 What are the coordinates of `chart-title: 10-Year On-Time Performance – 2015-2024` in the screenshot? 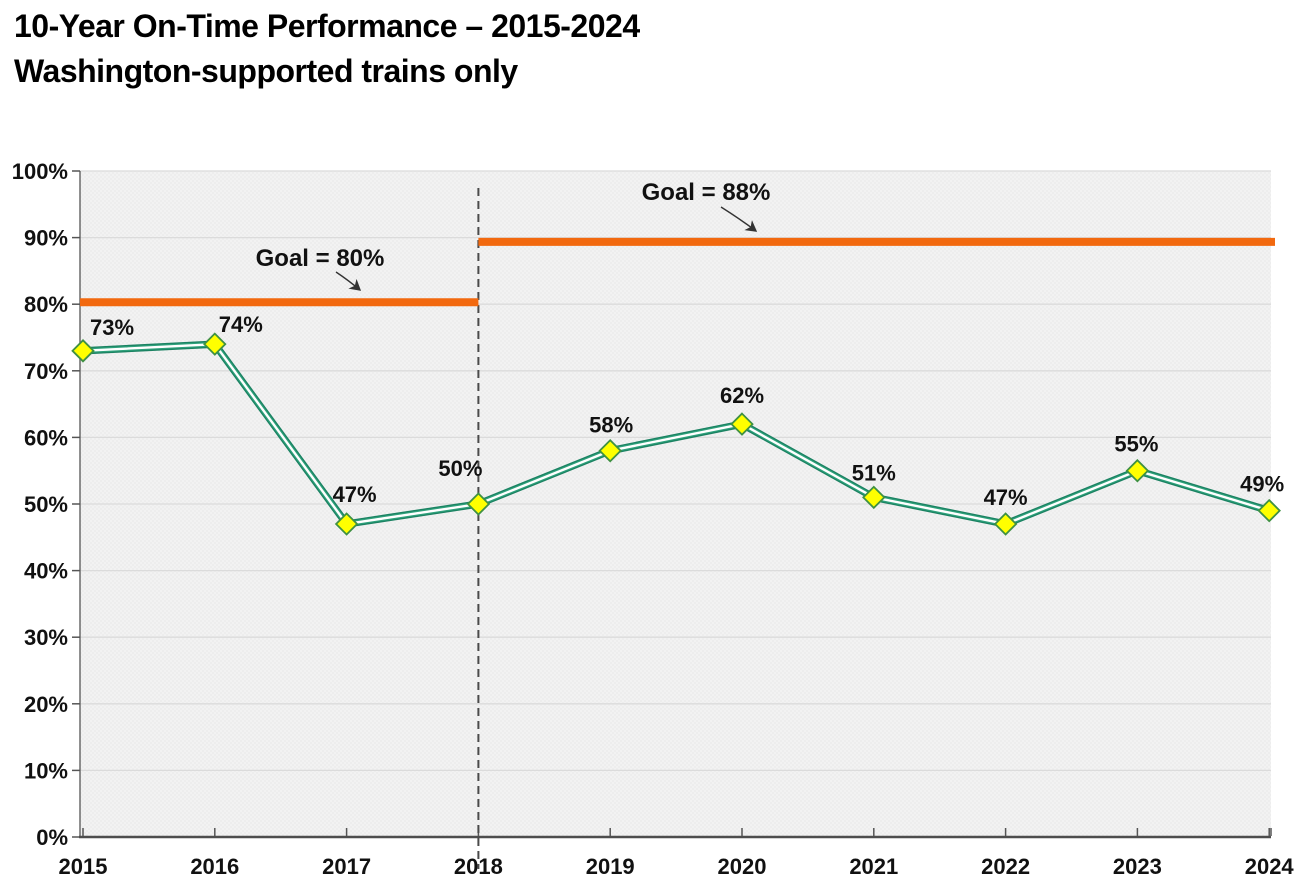 It's located at (327, 26).